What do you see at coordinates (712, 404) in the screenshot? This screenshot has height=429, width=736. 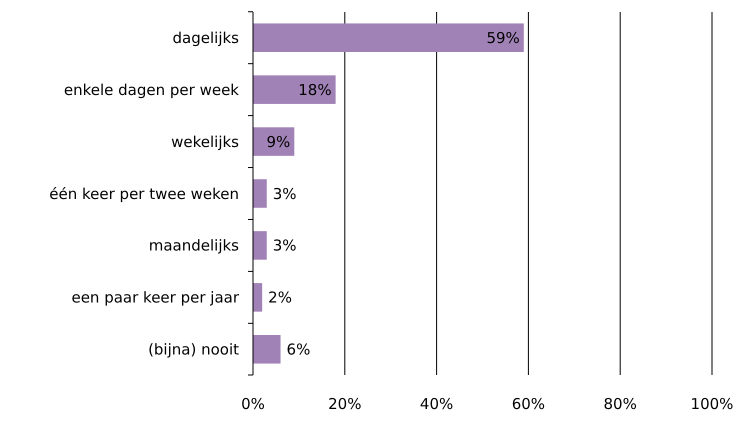 I see `x-tick-label: 100%` at bounding box center [712, 404].